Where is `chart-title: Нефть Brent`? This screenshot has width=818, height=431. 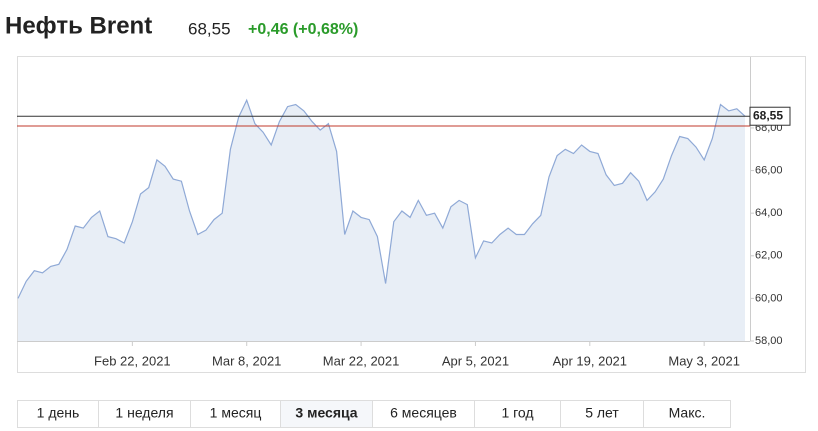 chart-title: Нефть Brent is located at coordinates (78, 25).